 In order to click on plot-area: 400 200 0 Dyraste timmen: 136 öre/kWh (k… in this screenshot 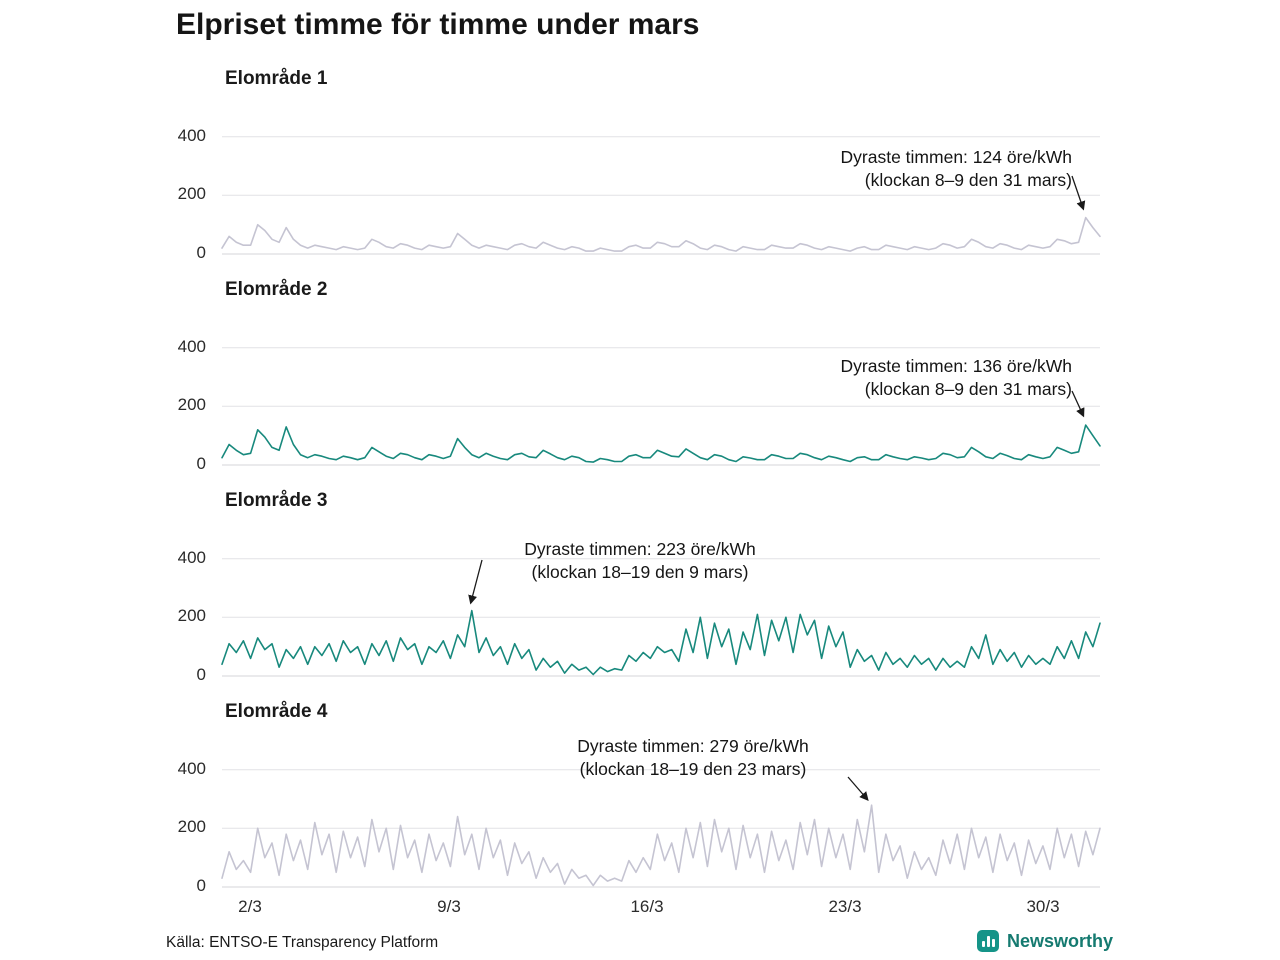, I will do `click(639, 403)`.